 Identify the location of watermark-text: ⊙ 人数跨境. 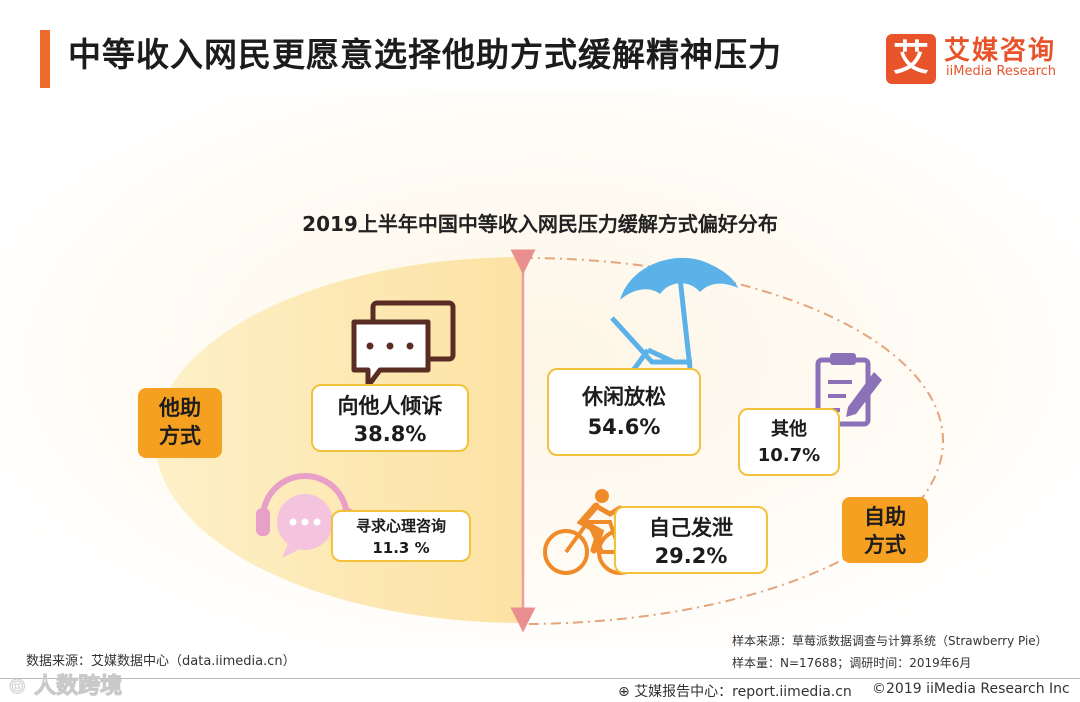
(65, 684).